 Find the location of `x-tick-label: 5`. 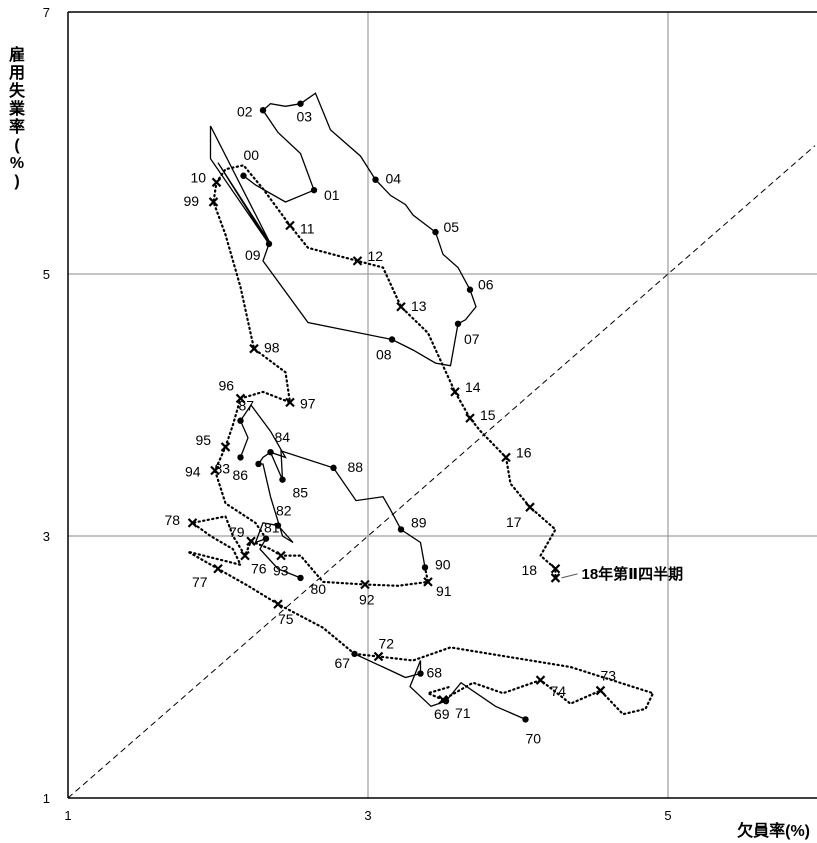

x-tick-label: 5 is located at coordinates (667, 815).